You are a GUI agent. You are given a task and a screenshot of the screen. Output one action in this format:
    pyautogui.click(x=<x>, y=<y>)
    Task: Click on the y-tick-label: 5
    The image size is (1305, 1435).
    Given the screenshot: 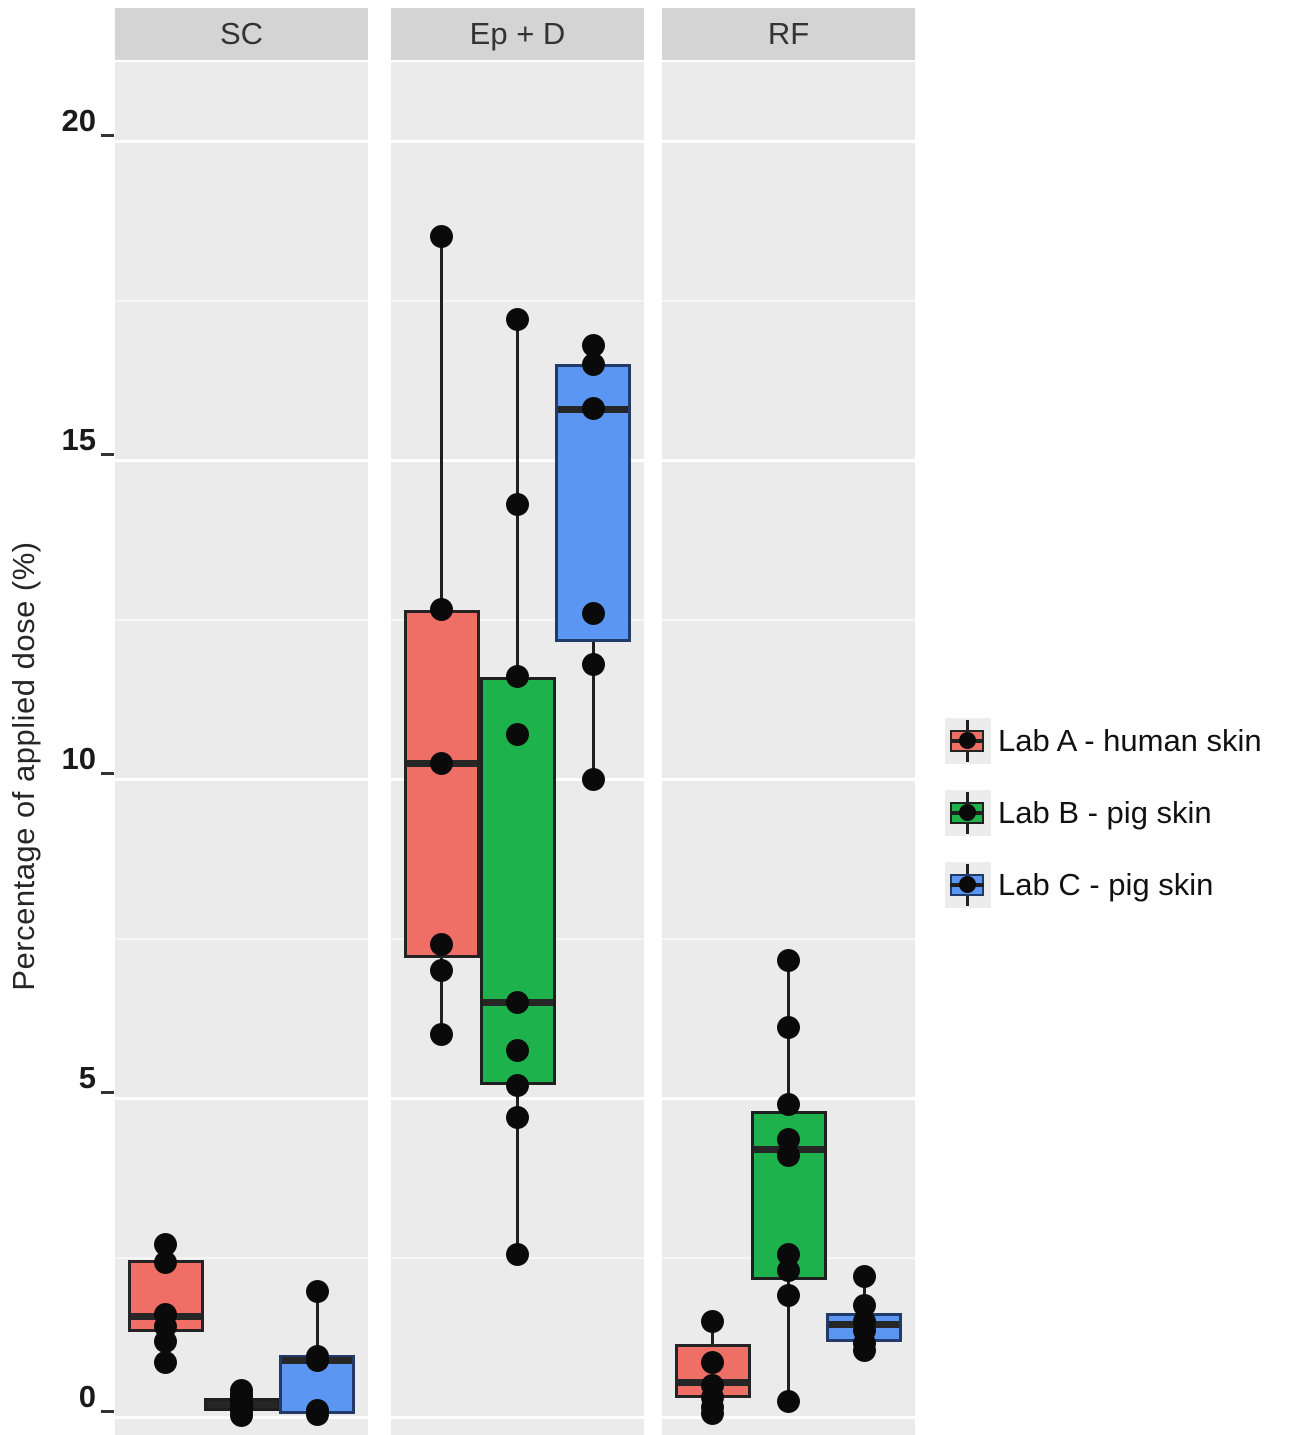 What is the action you would take?
    pyautogui.click(x=87, y=1077)
    